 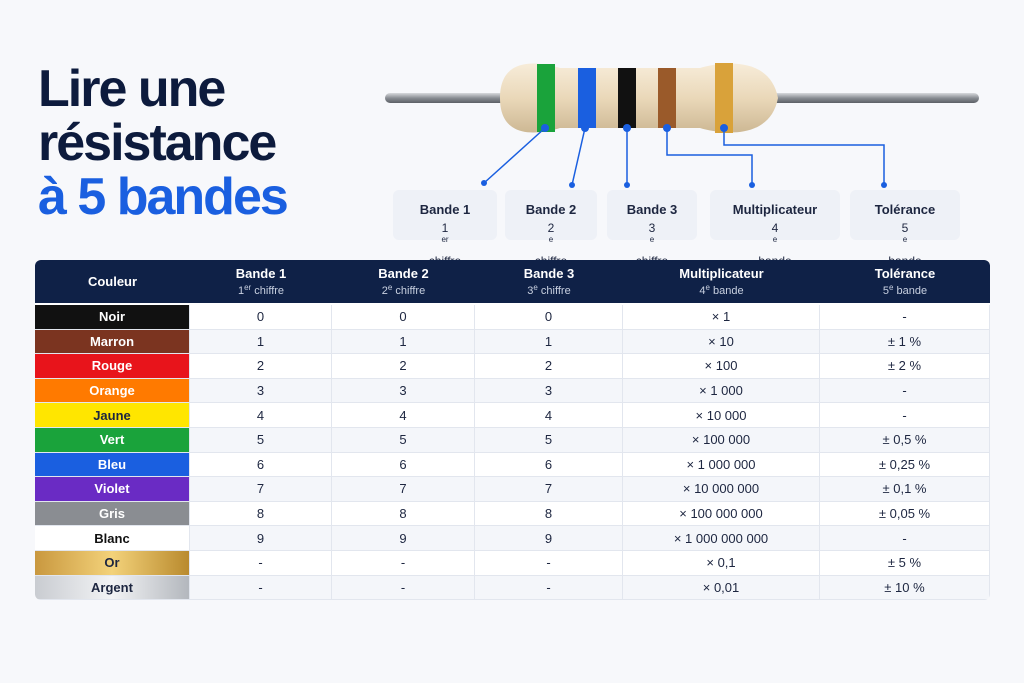 I want to click on value-cell: × 10 000 000, so click(x=721, y=489).